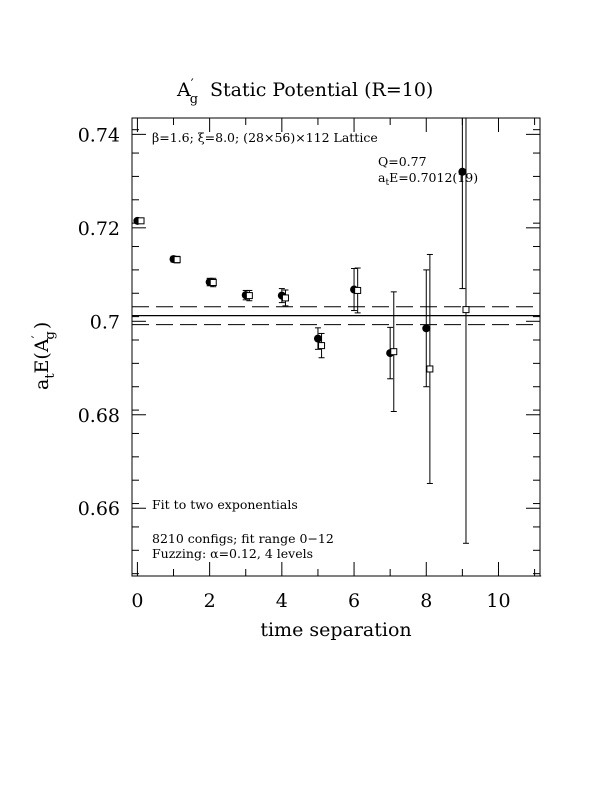  Describe the element at coordinates (282, 601) in the screenshot. I see `x-tick-label: 4` at that location.